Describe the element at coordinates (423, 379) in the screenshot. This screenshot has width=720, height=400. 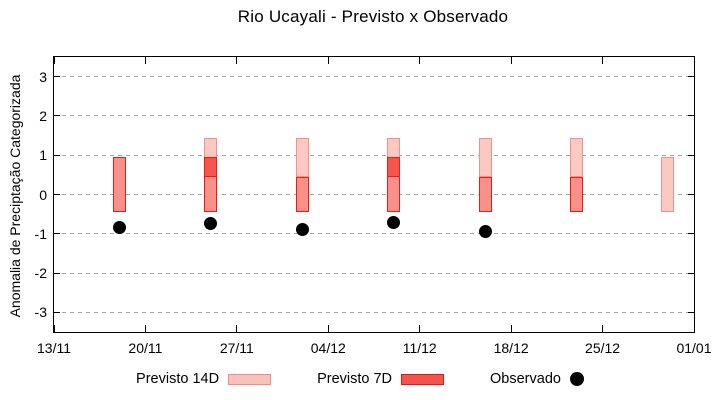
I see `legend-swatch-7d` at that location.